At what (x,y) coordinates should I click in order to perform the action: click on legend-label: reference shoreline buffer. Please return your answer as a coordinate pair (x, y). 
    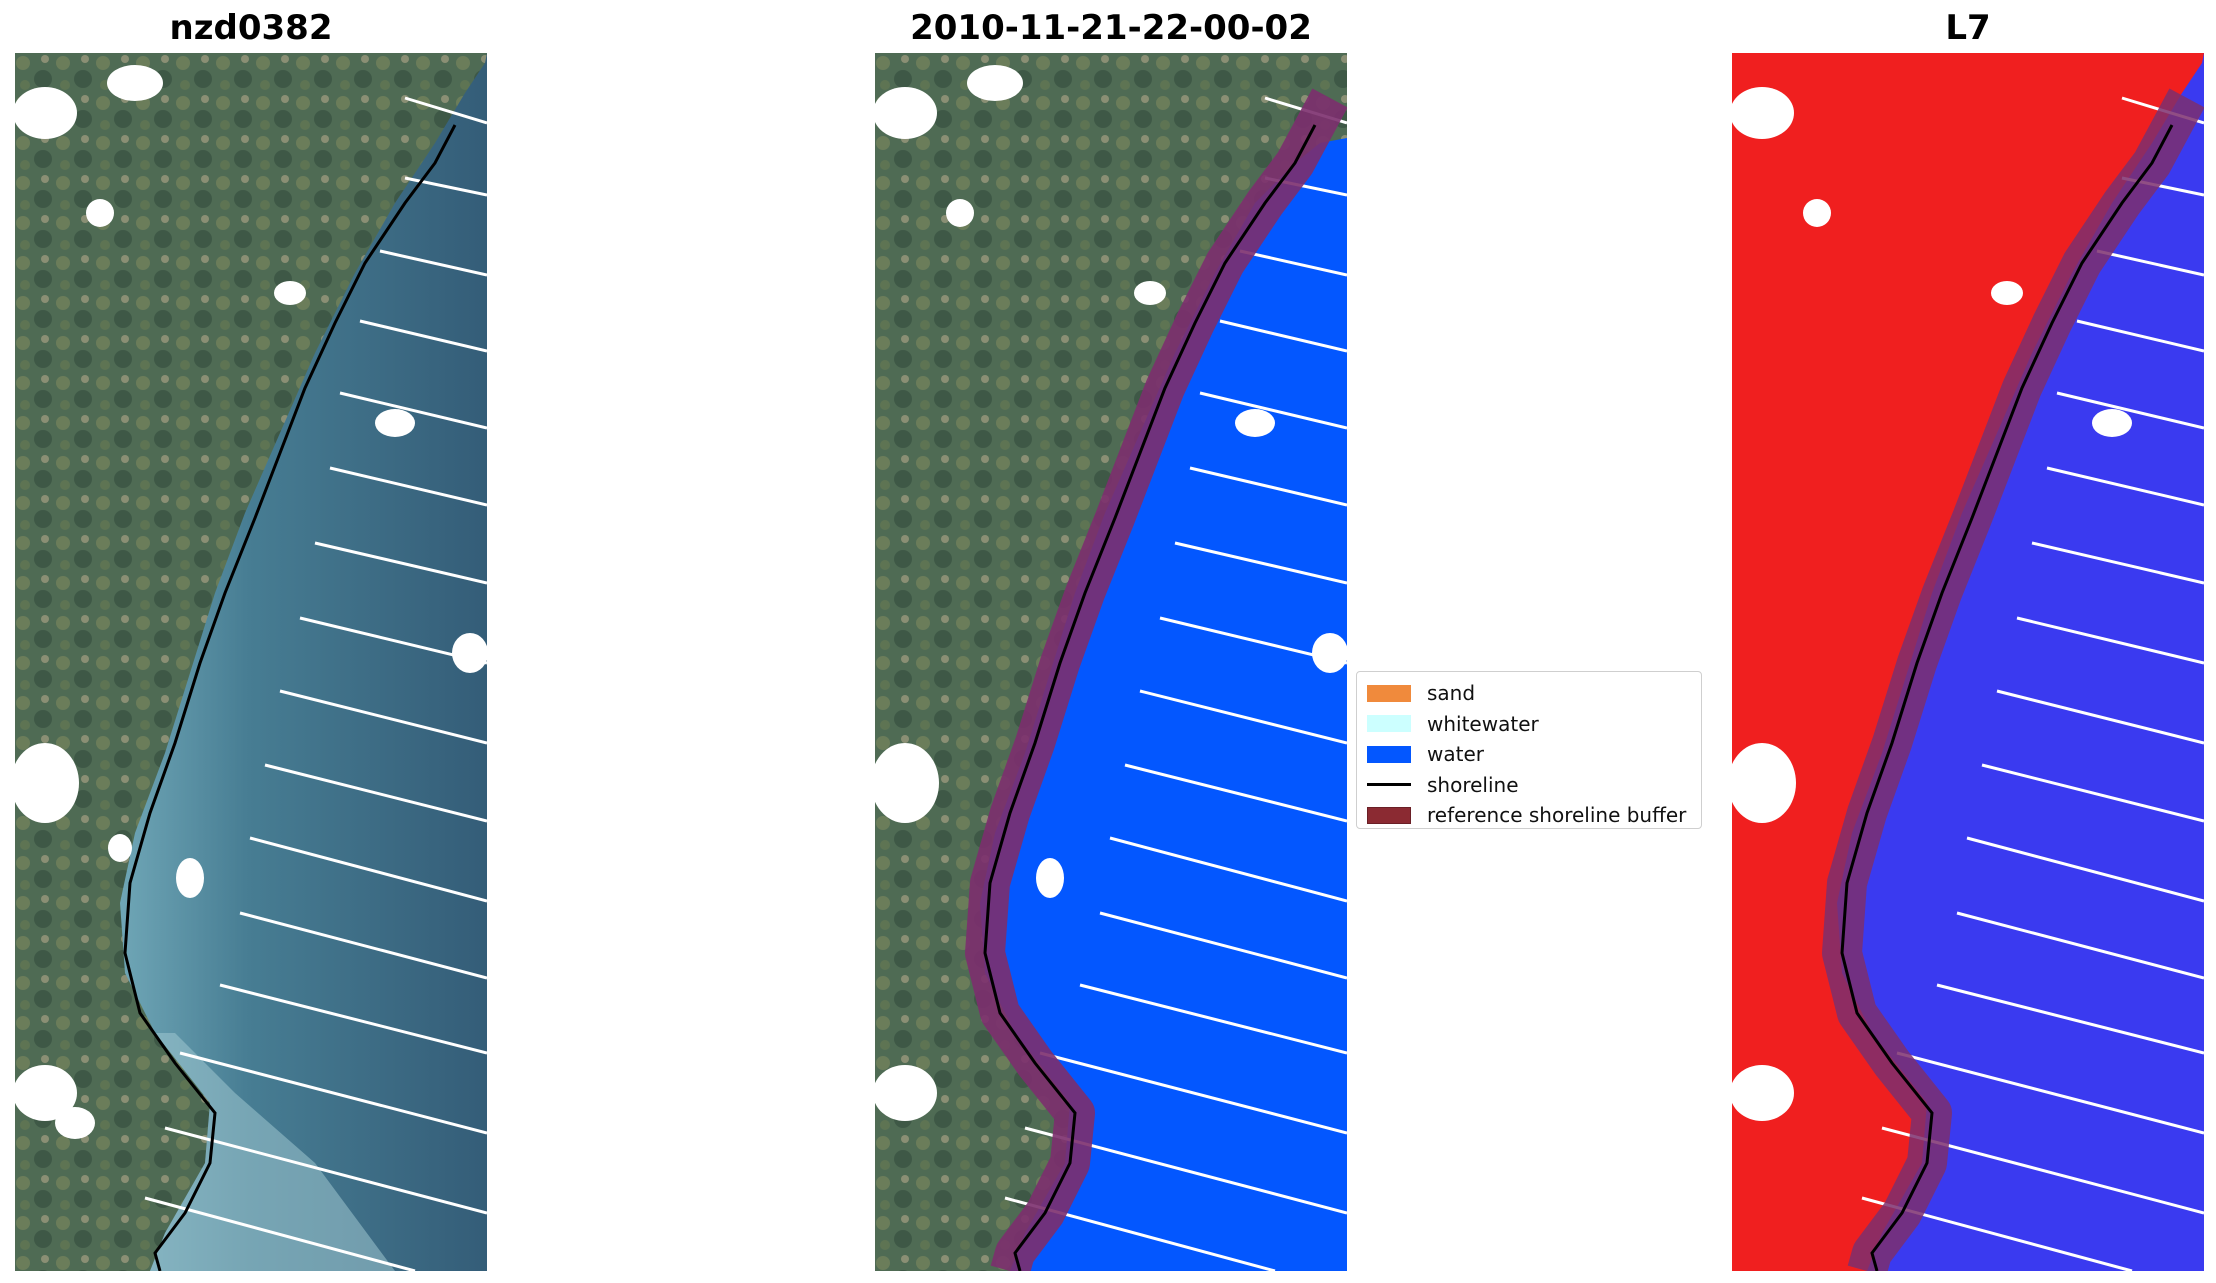
    Looking at the image, I should click on (1557, 815).